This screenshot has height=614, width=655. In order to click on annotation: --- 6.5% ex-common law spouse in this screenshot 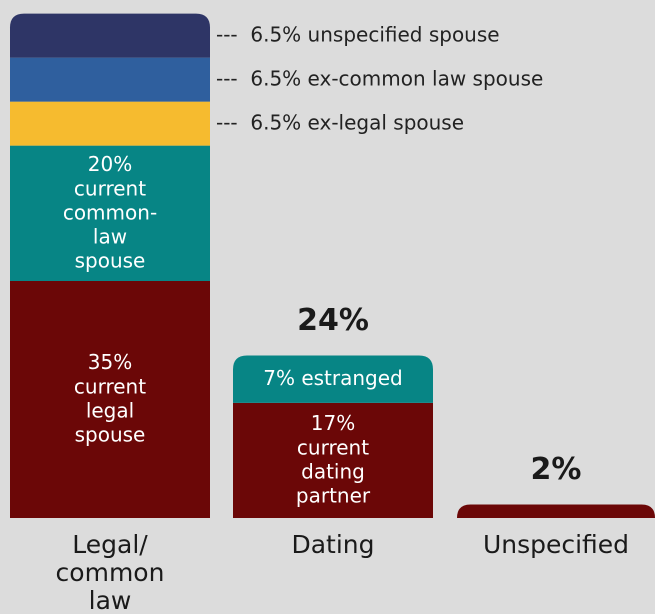, I will do `click(379, 78)`.